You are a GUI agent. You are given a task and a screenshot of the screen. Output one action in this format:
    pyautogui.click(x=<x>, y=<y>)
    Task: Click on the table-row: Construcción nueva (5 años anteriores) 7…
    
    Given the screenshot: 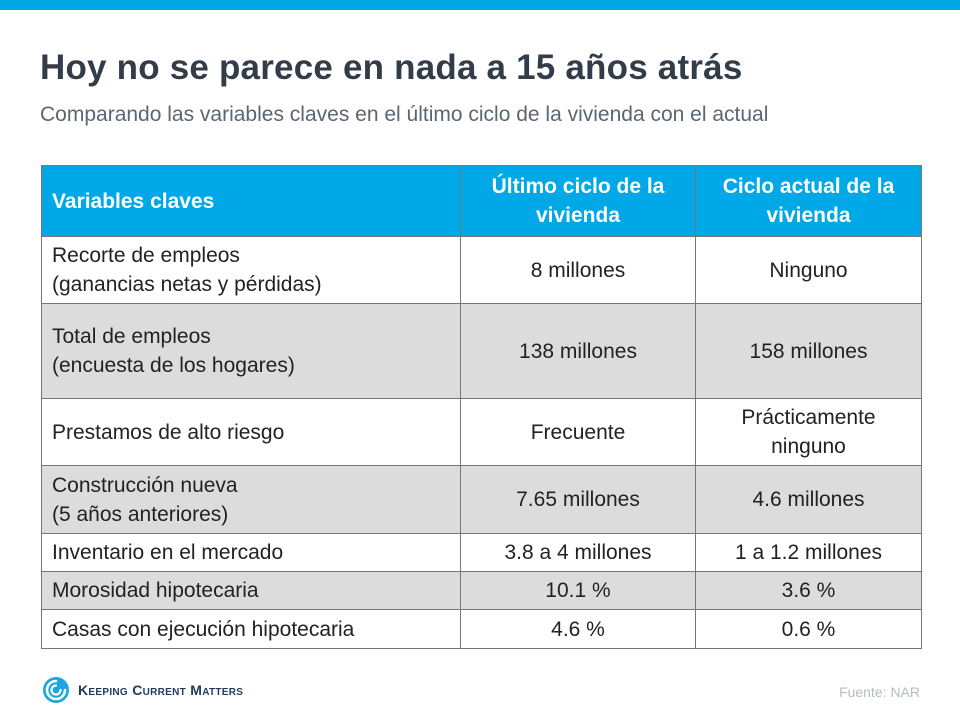 What is the action you would take?
    pyautogui.click(x=481, y=499)
    